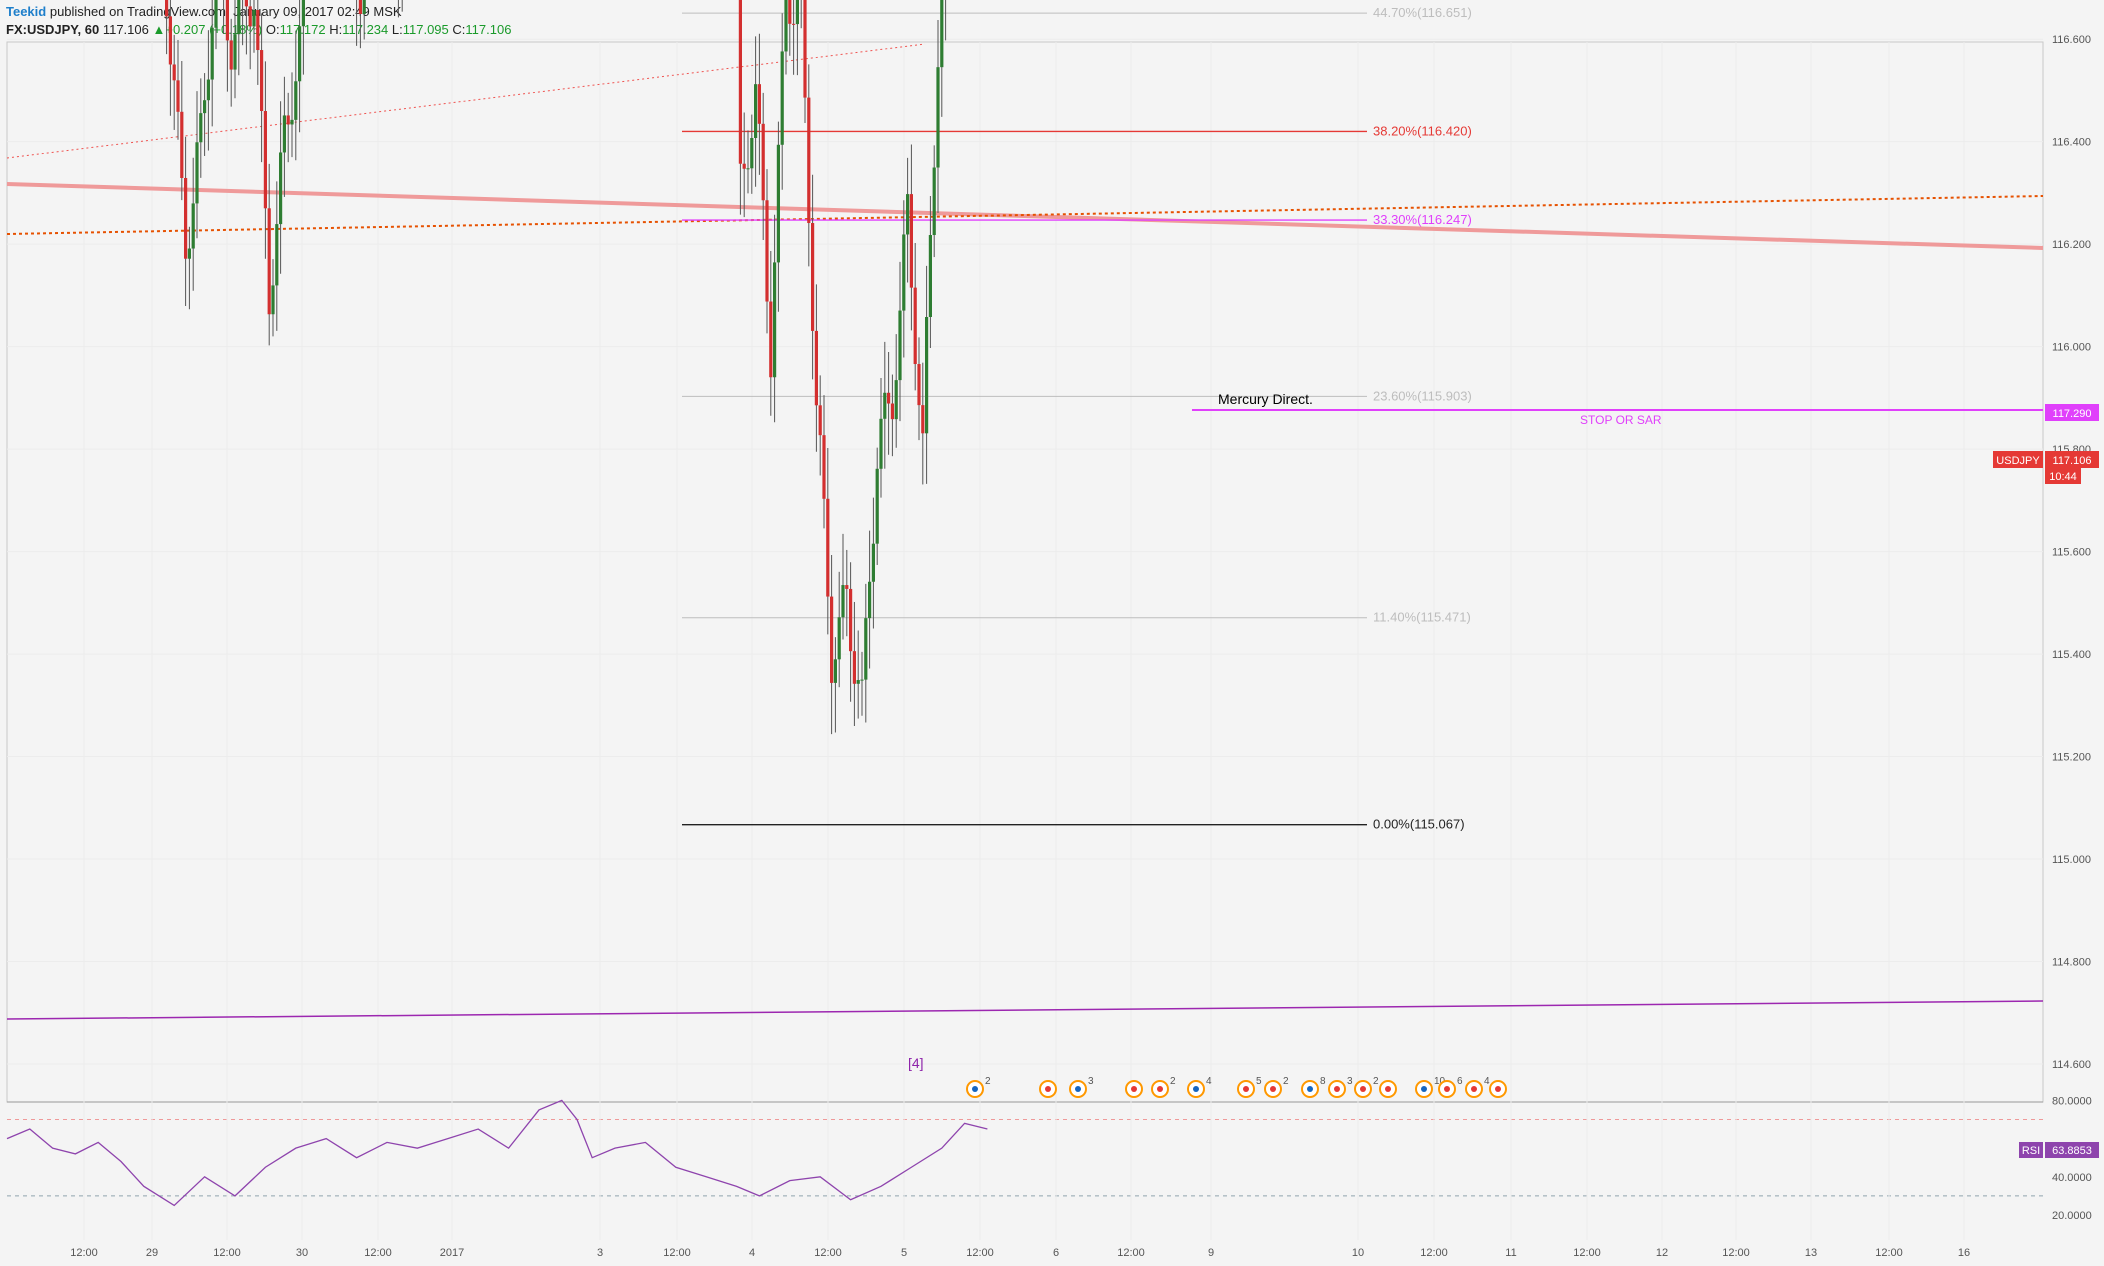  Describe the element at coordinates (1422, 219) in the screenshot. I see `fib-level-label: 33.30%(116.247)` at that location.